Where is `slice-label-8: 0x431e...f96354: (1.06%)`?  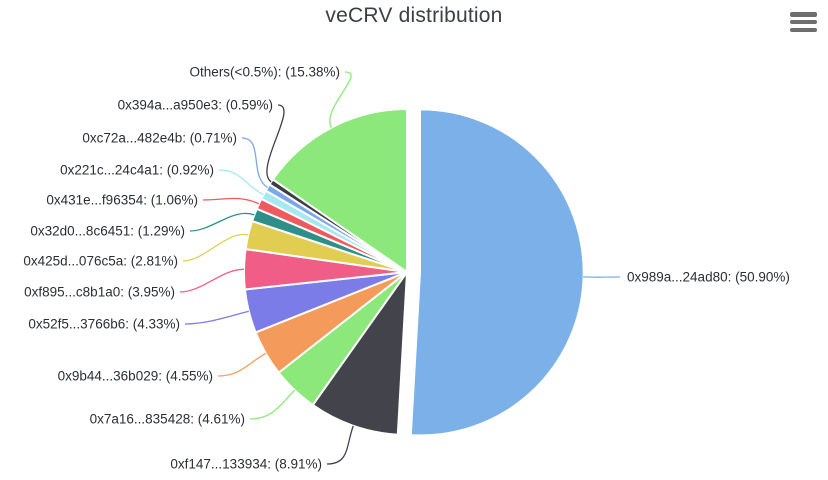
slice-label-8: 0x431e...f96354: (1.06%) is located at coordinates (122, 200).